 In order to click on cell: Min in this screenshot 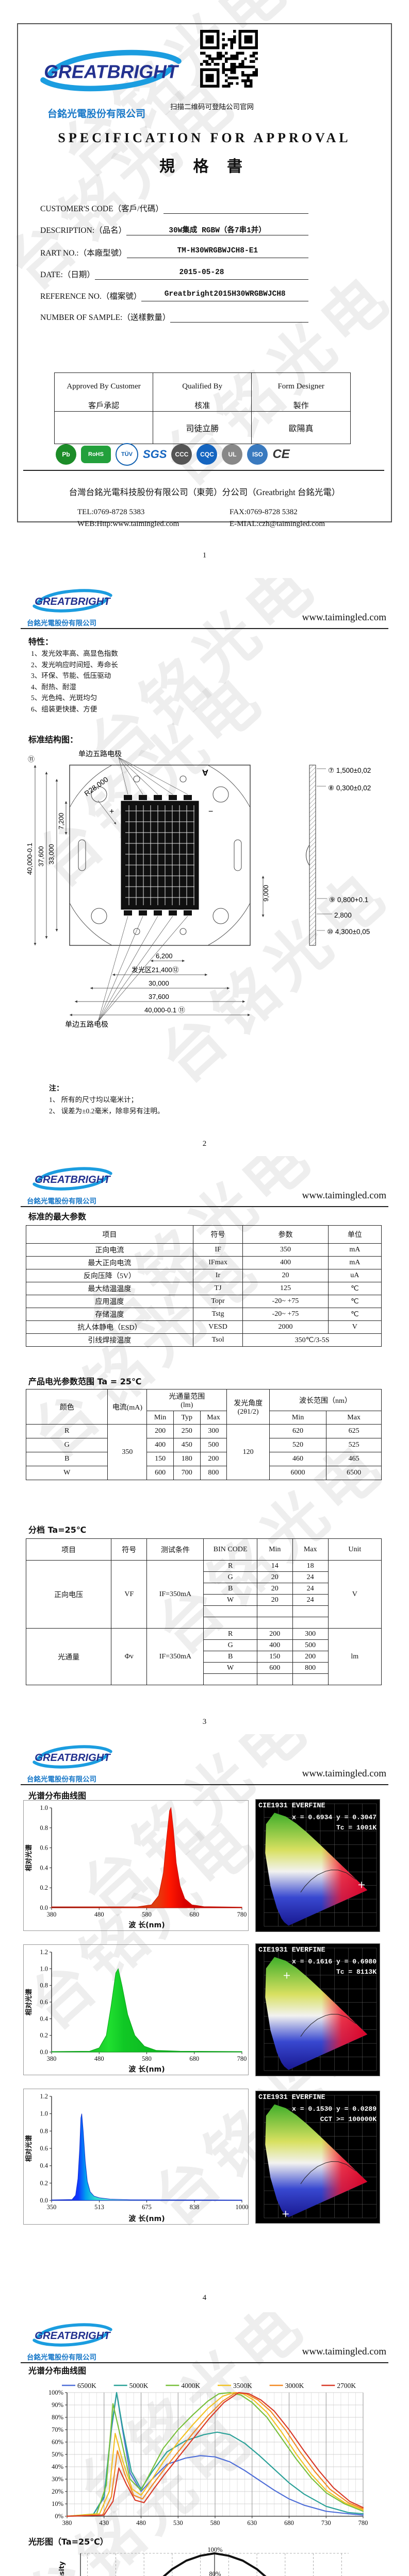, I will do `click(160, 1418)`.